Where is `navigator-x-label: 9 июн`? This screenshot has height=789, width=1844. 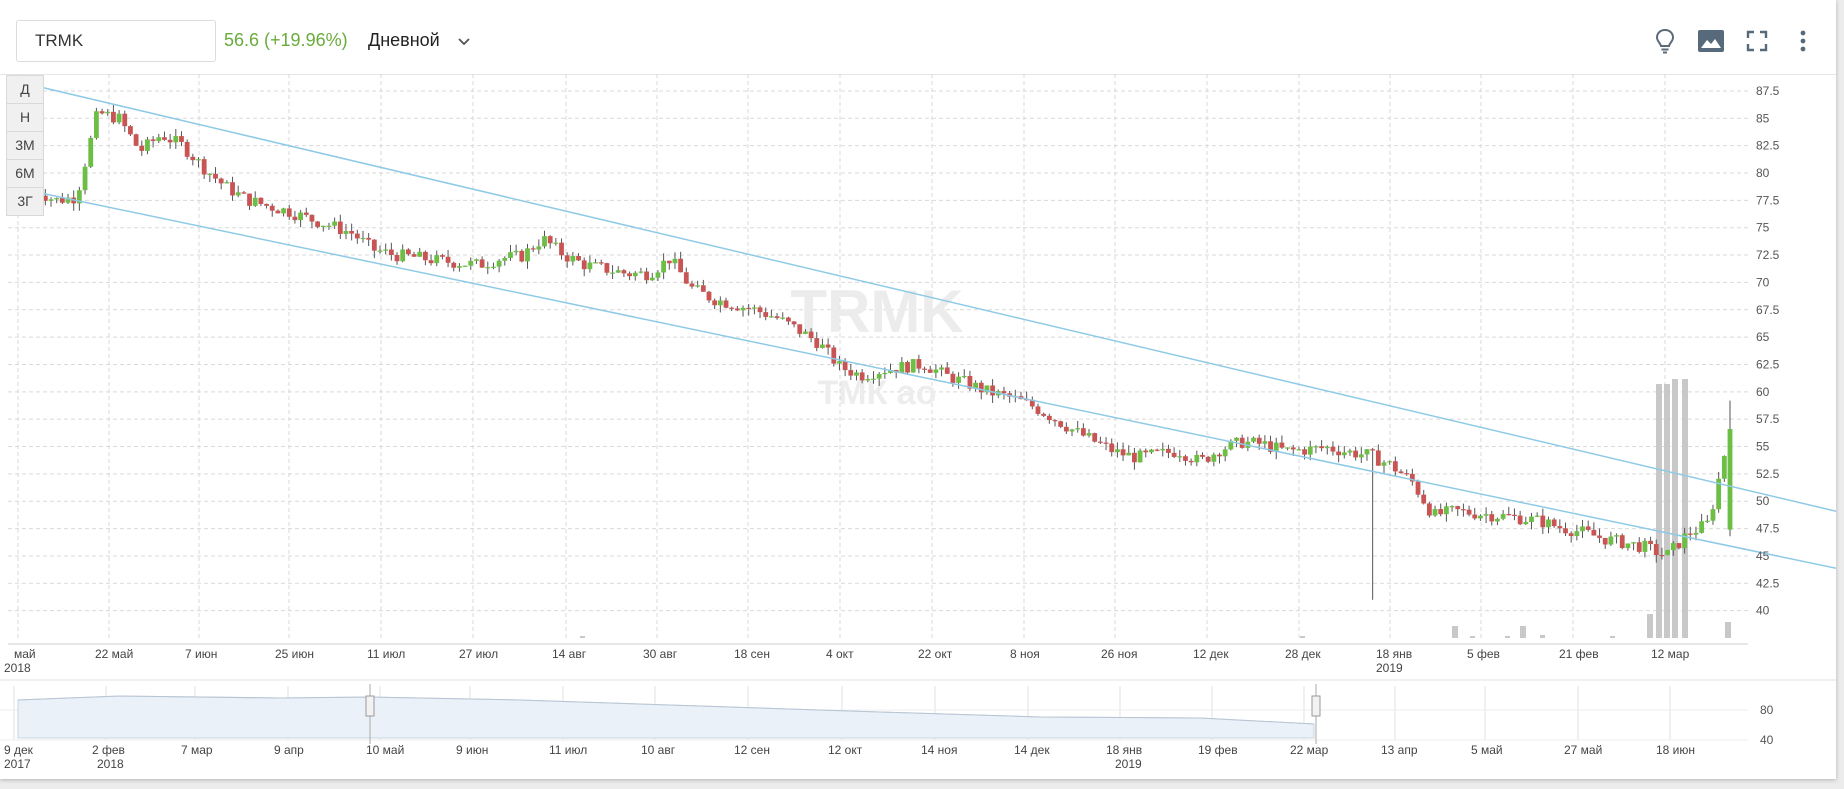 navigator-x-label: 9 июн is located at coordinates (472, 750).